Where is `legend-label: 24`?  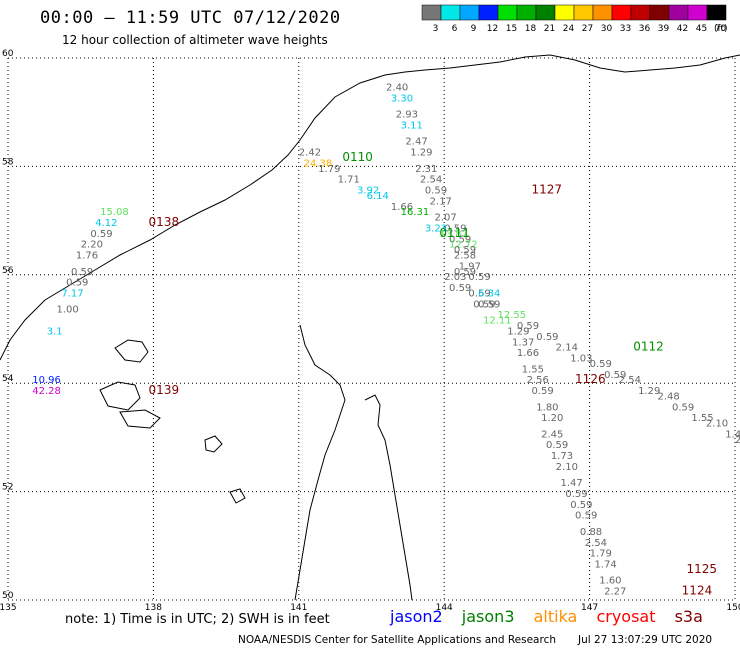
legend-label: 24 is located at coordinates (569, 29).